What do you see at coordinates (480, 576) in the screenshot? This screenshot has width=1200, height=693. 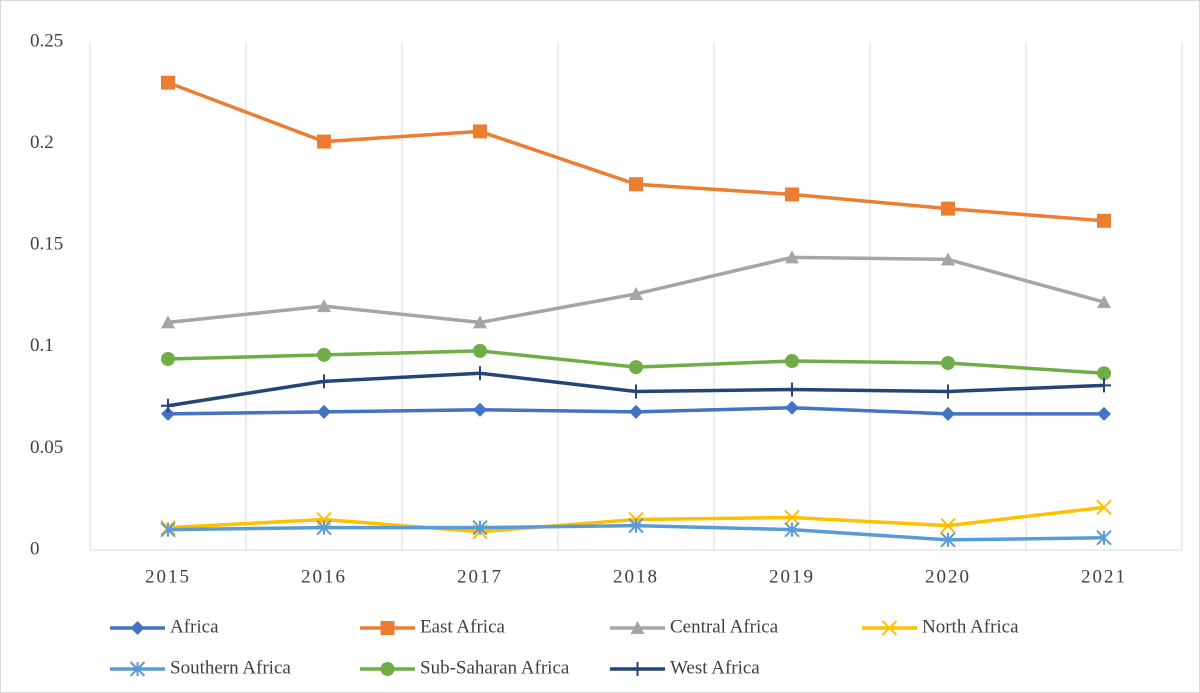 I see `x-tick-label: 2017` at bounding box center [480, 576].